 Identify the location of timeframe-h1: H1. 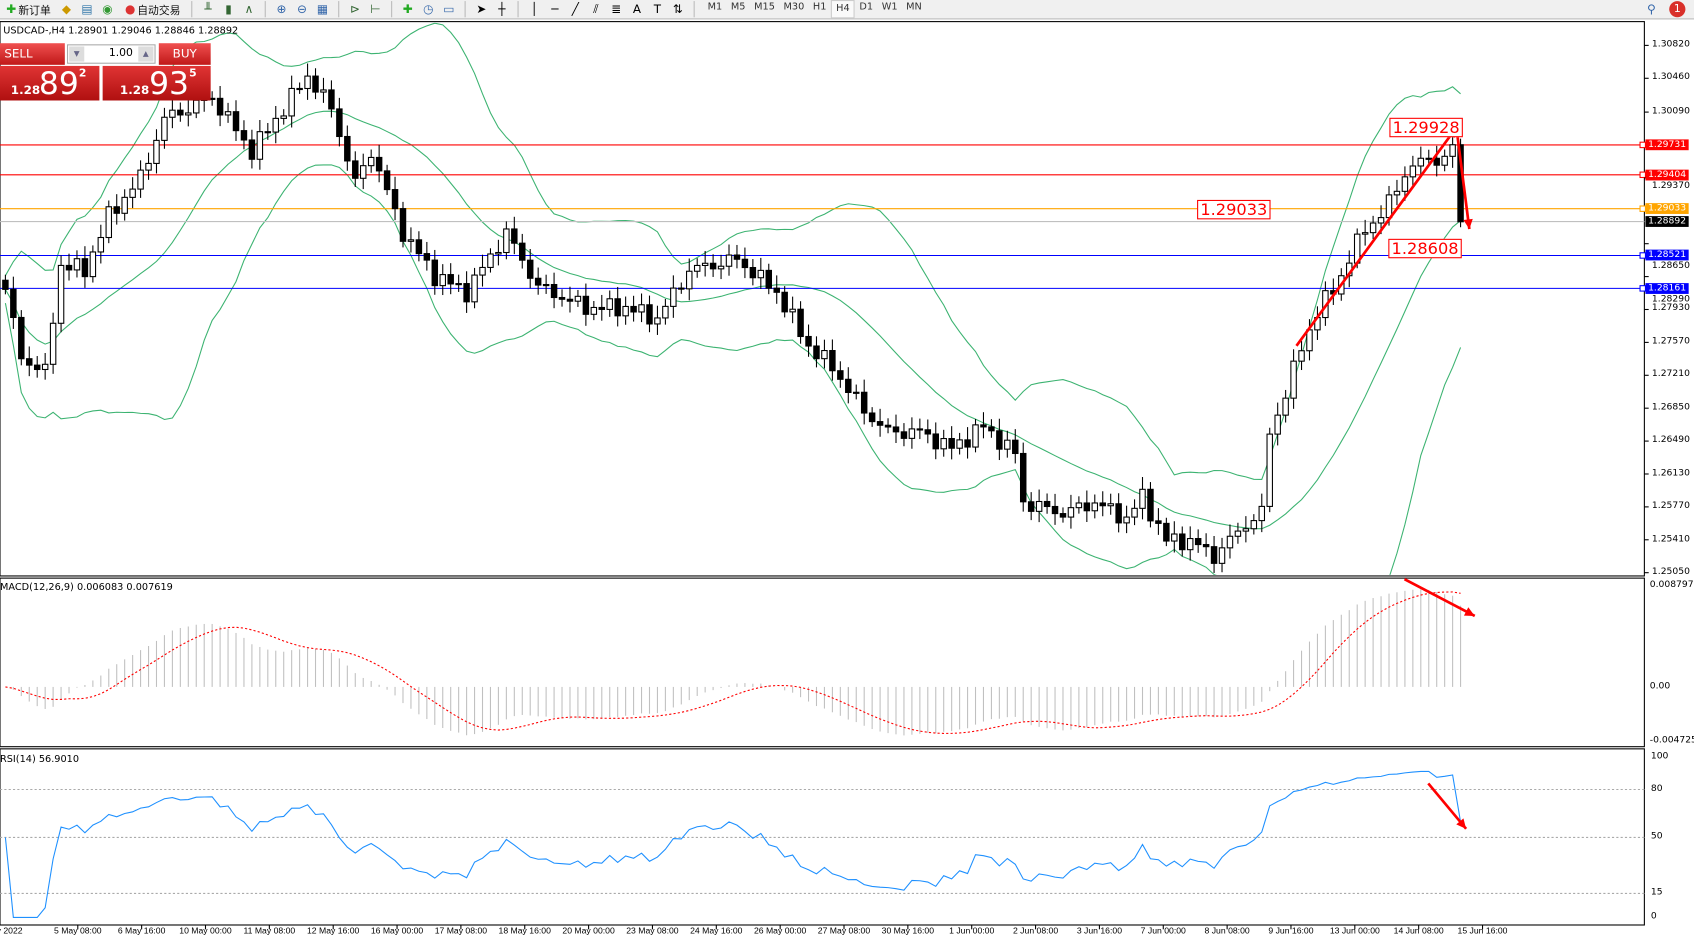
(819, 7).